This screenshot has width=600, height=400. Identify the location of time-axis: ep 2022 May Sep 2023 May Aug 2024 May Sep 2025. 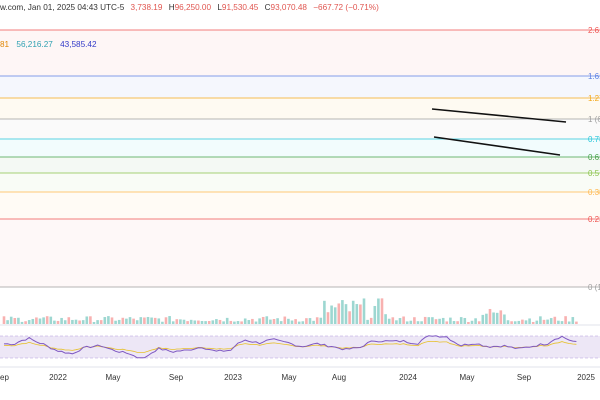
(297, 377).